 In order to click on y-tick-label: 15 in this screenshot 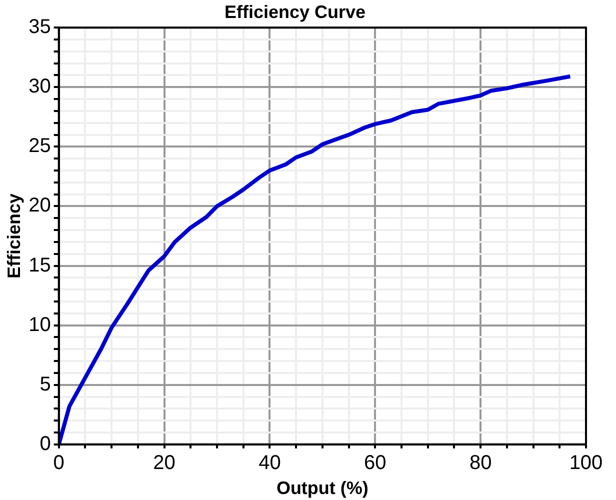, I will do `click(39, 265)`.